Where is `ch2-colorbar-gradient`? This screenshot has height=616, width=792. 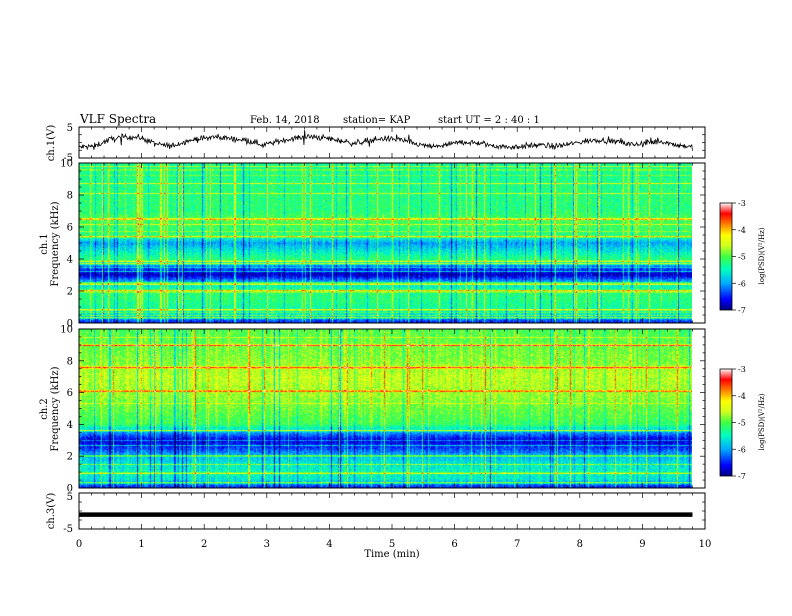 ch2-colorbar-gradient is located at coordinates (726, 422).